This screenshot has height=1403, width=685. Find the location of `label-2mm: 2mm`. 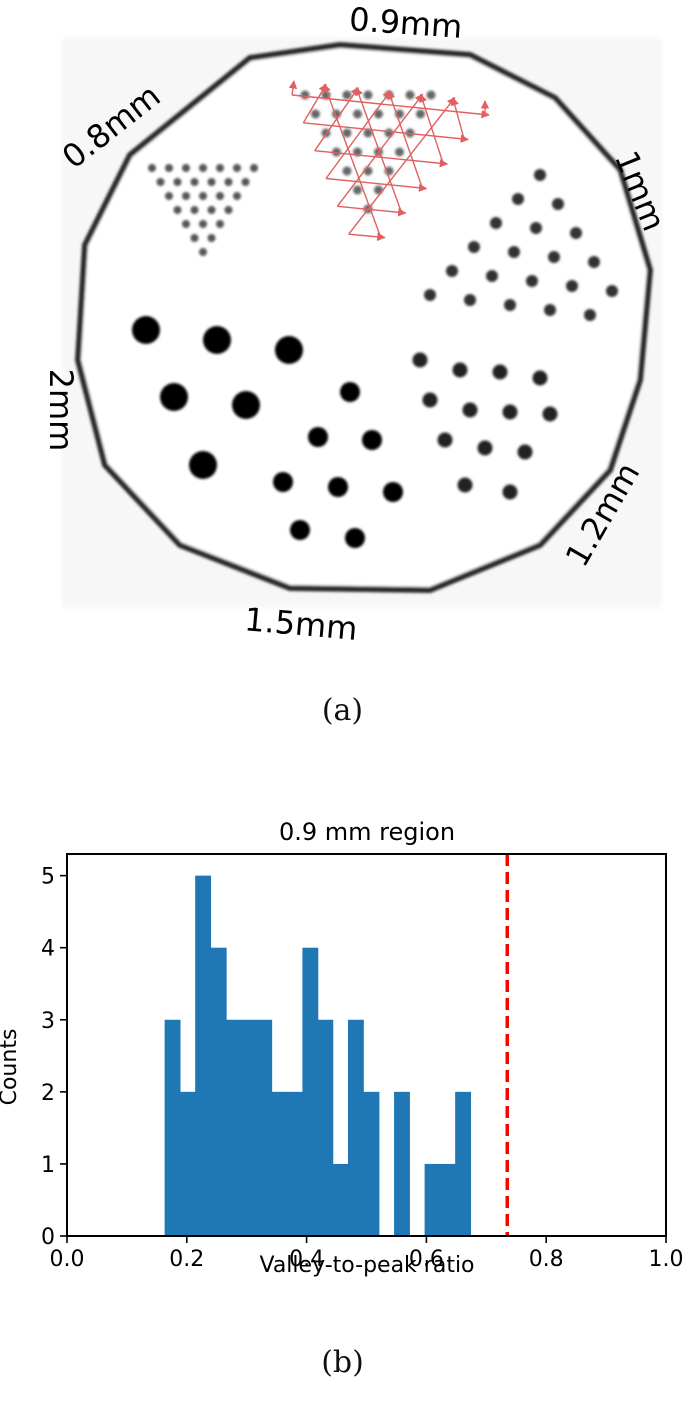

label-2mm: 2mm is located at coordinates (61, 410).